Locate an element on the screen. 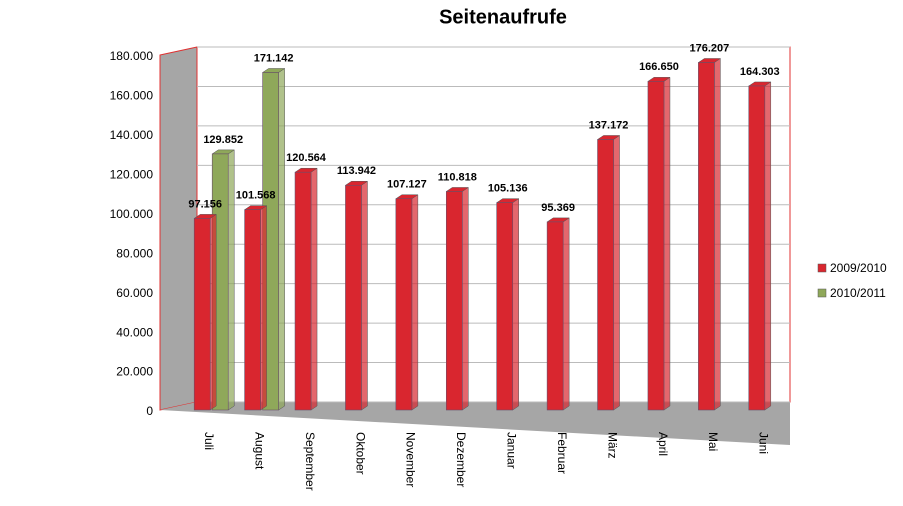  x-tick-label: Januar is located at coordinates (512, 450).